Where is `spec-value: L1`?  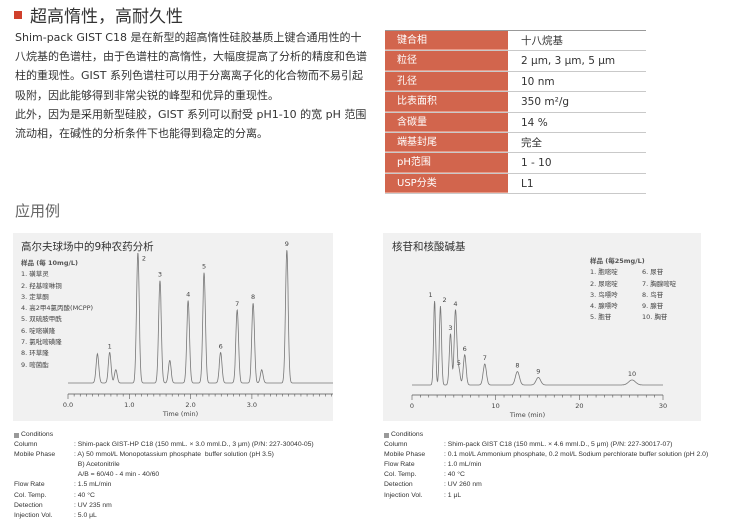
spec-value: L1 is located at coordinates (527, 183).